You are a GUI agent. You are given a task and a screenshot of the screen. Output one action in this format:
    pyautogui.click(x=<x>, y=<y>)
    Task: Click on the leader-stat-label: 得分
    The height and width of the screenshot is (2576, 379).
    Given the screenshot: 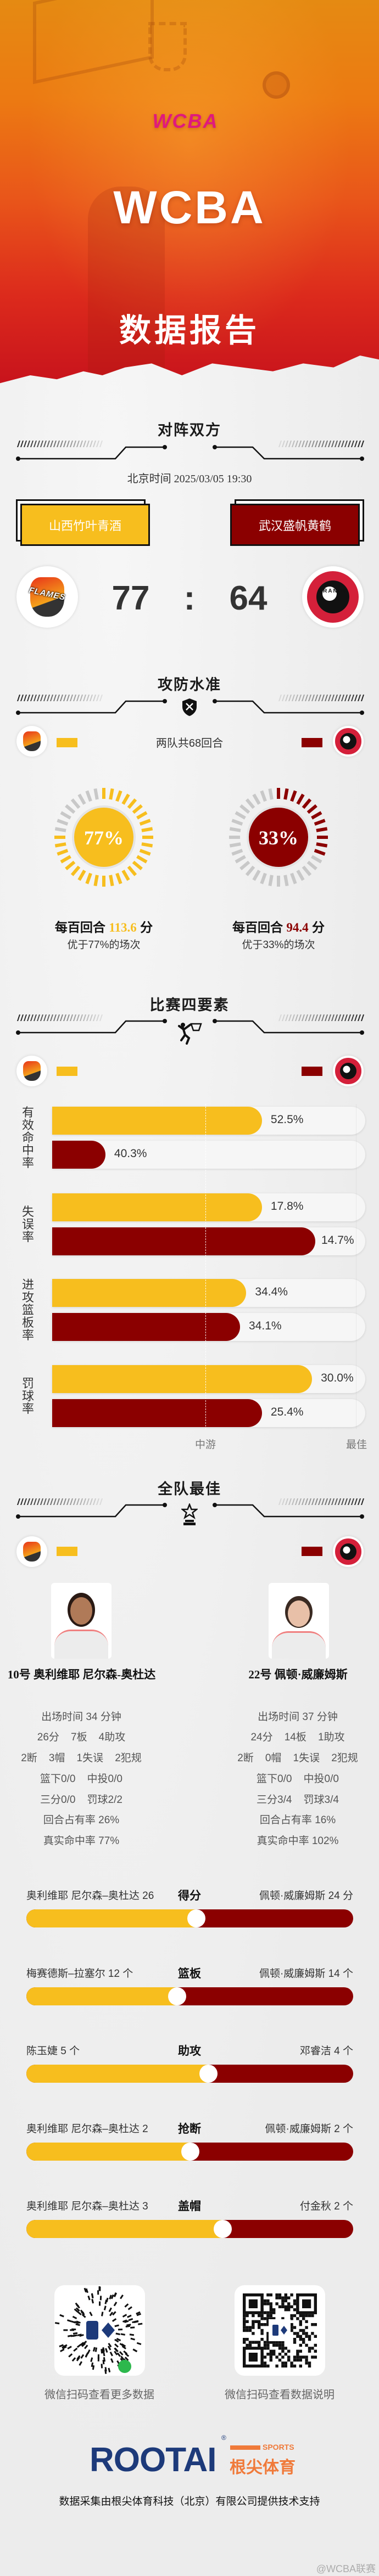 What is the action you would take?
    pyautogui.click(x=189, y=1896)
    